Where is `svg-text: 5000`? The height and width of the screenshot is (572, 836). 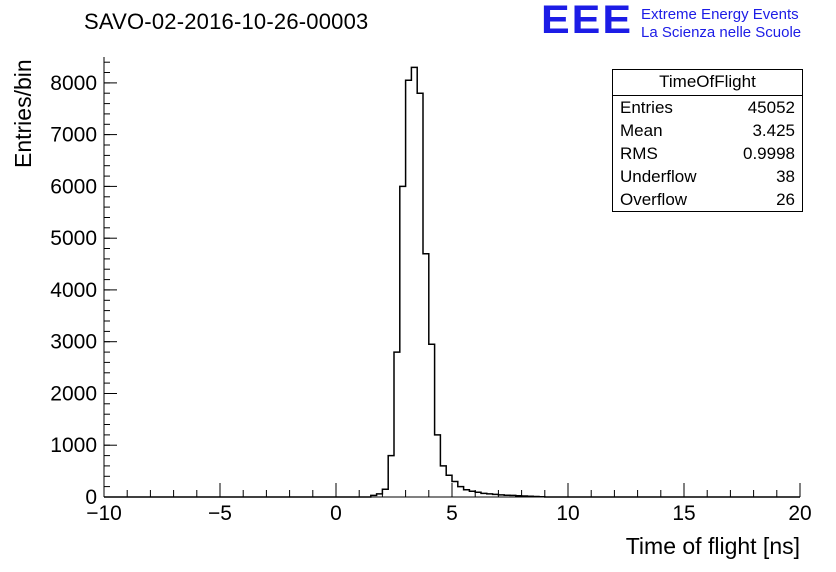
svg-text: 5000 is located at coordinates (73, 238).